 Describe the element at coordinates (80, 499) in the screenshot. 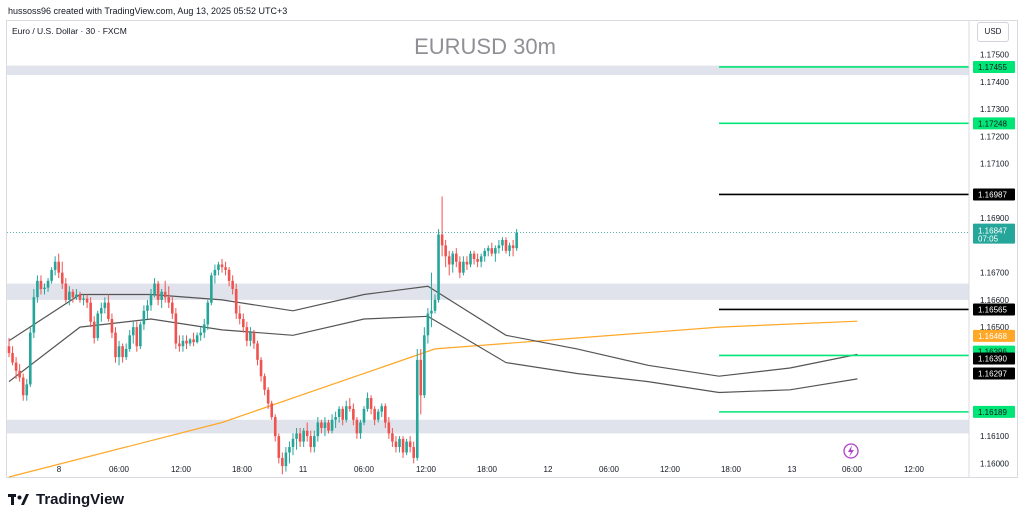

I see `brand-name: TradingView` at that location.